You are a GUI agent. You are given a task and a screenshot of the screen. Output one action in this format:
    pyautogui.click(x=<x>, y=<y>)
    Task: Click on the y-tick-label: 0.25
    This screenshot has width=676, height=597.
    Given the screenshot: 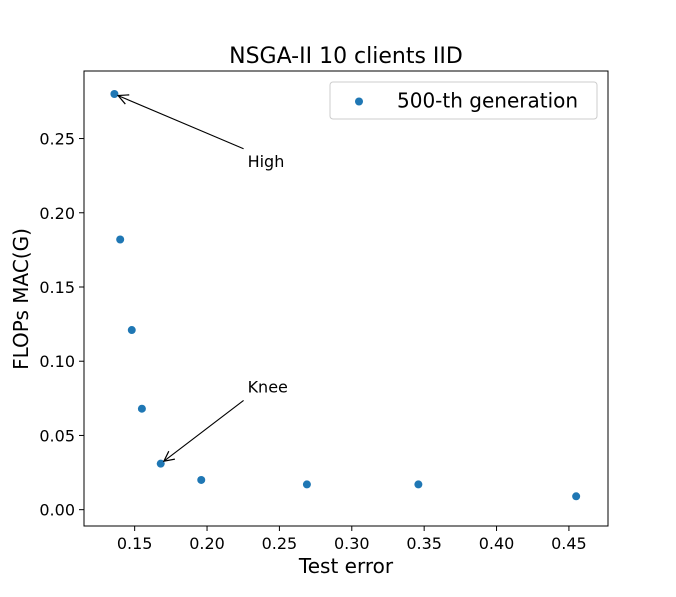 What is the action you would take?
    pyautogui.click(x=57, y=139)
    